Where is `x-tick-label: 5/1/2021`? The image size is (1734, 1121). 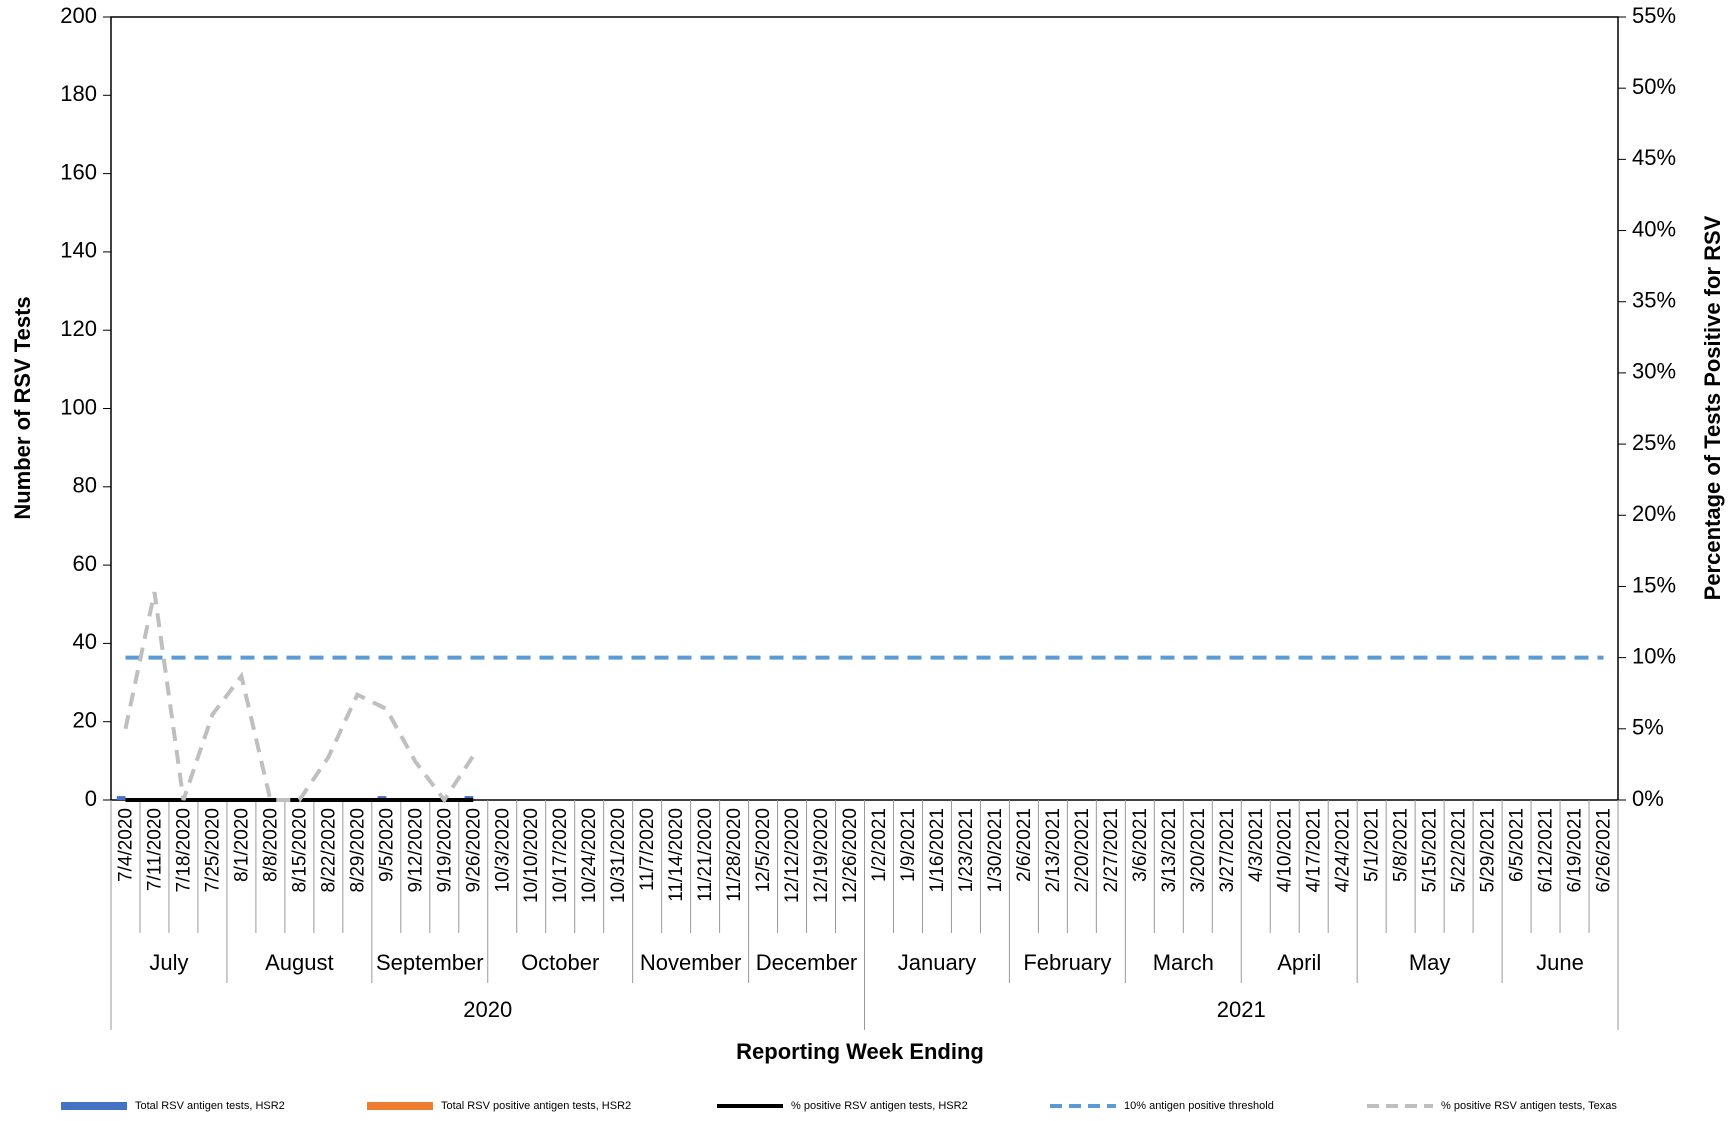
x-tick-label: 5/1/2021 is located at coordinates (1372, 845).